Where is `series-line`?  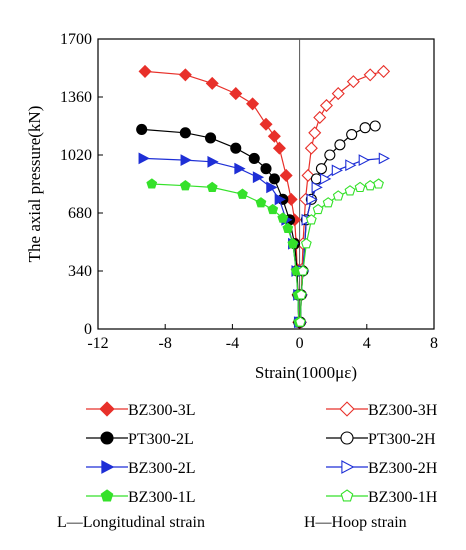 series-line is located at coordinates (225, 253).